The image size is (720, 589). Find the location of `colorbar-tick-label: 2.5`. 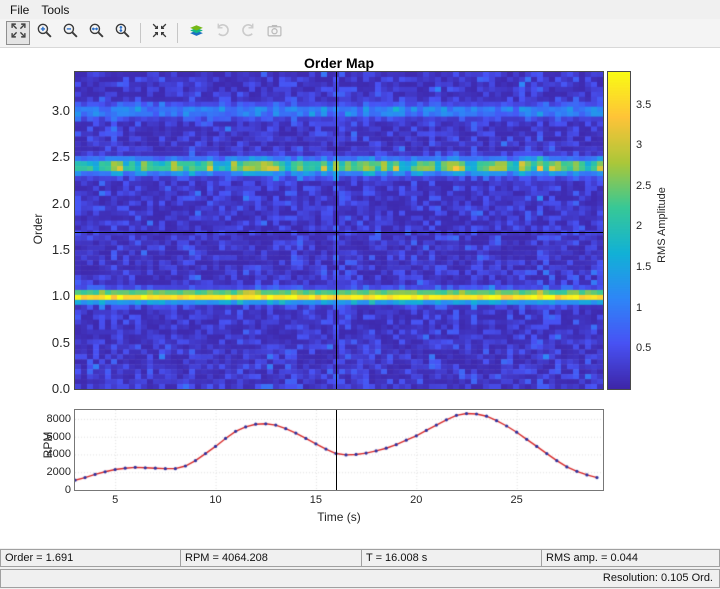

colorbar-tick-label: 2.5 is located at coordinates (644, 185).